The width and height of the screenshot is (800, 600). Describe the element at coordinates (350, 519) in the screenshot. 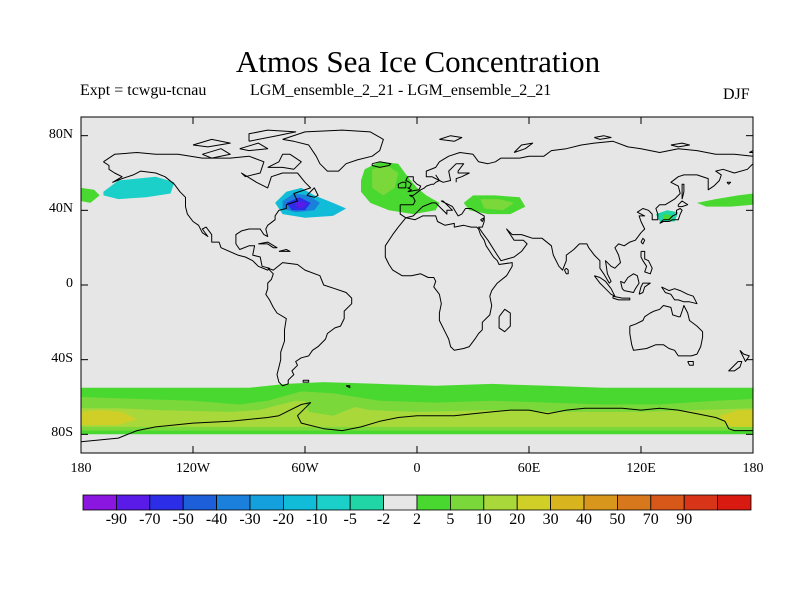

I see `colorbar-label: -5` at that location.